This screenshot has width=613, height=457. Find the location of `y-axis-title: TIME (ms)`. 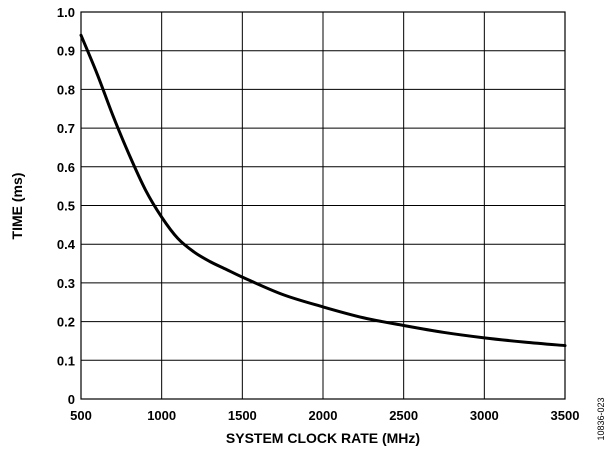

y-axis-title: TIME (ms) is located at coordinates (17, 206).